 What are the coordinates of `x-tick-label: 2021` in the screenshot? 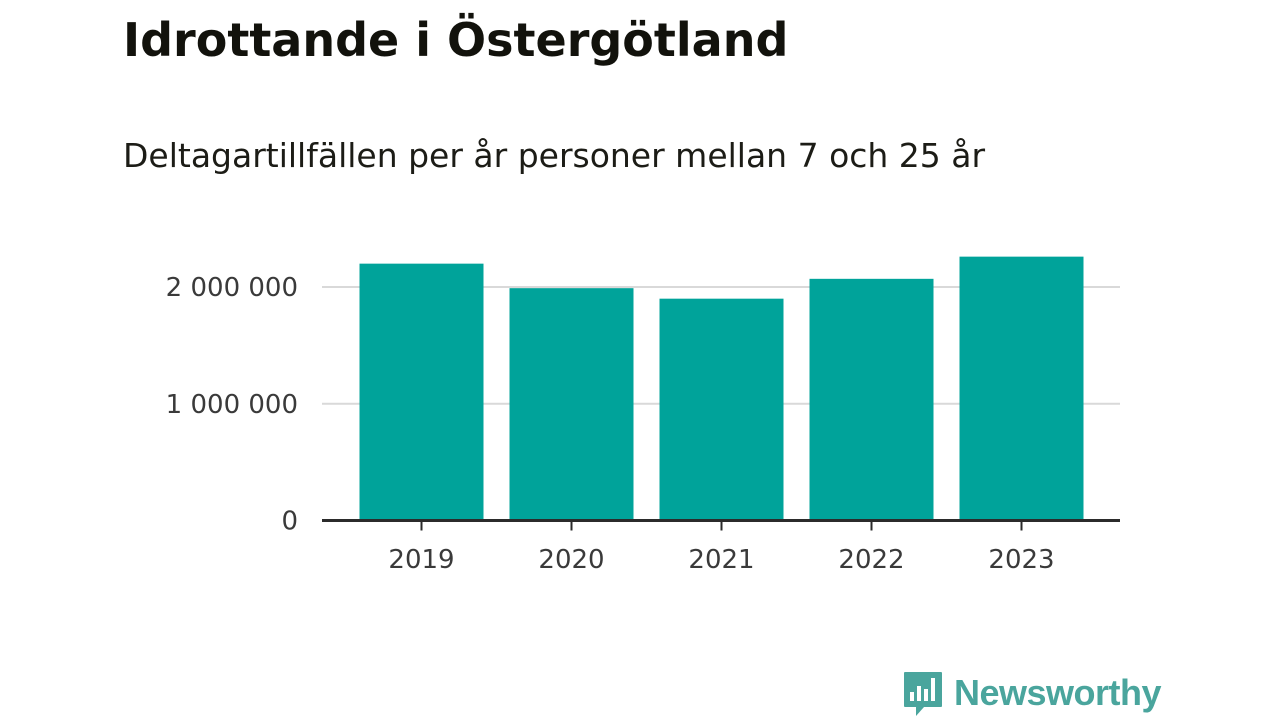 It's located at (721, 560).